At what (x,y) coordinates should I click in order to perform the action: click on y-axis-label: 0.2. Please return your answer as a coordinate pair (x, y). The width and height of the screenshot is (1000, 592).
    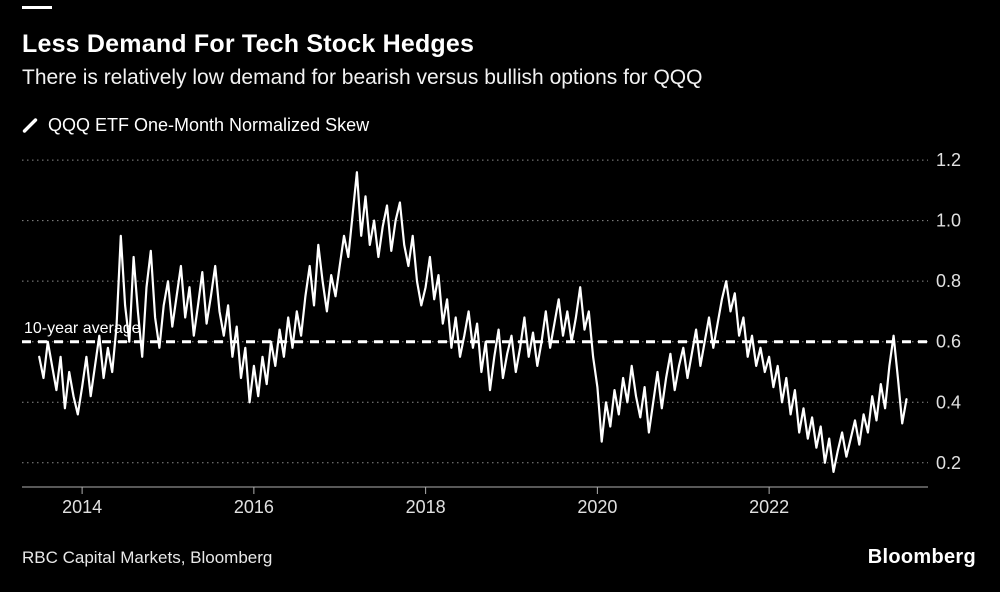
    Looking at the image, I should click on (948, 463).